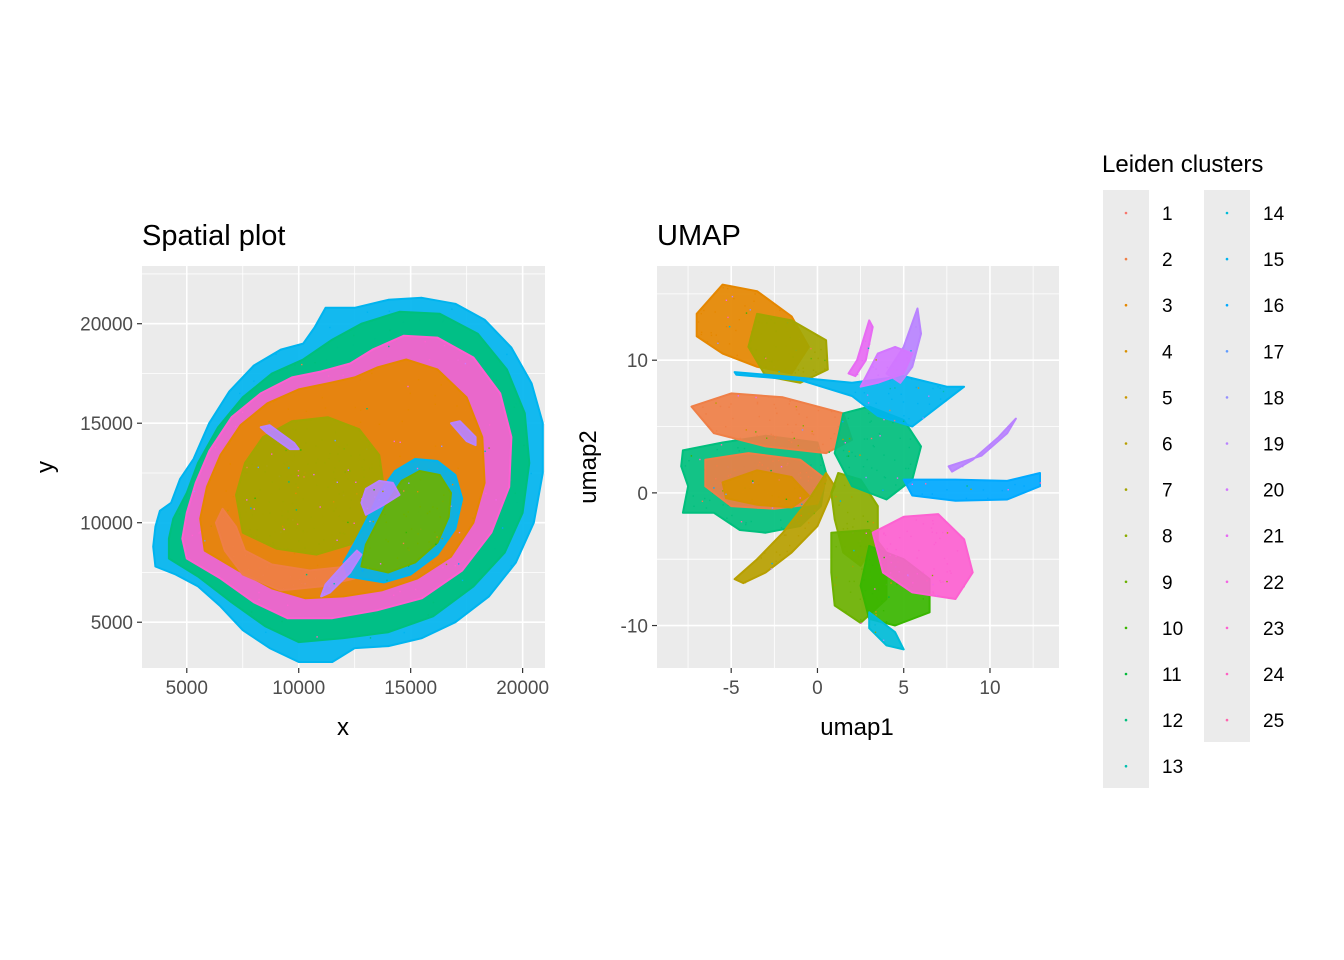 This screenshot has height=960, width=1344. I want to click on legend-label-1: 1, so click(1167, 214).